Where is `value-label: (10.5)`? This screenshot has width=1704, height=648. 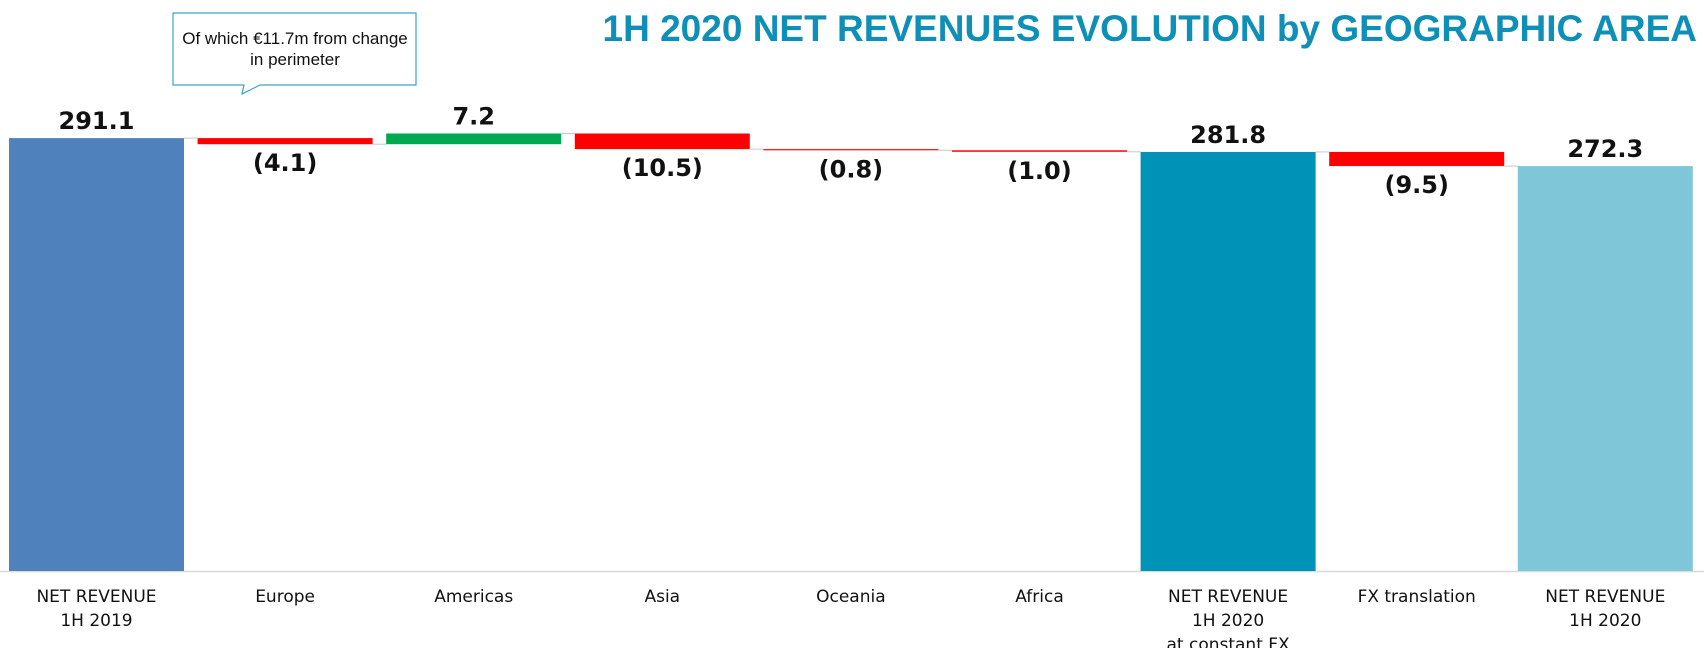
value-label: (10.5) is located at coordinates (662, 168).